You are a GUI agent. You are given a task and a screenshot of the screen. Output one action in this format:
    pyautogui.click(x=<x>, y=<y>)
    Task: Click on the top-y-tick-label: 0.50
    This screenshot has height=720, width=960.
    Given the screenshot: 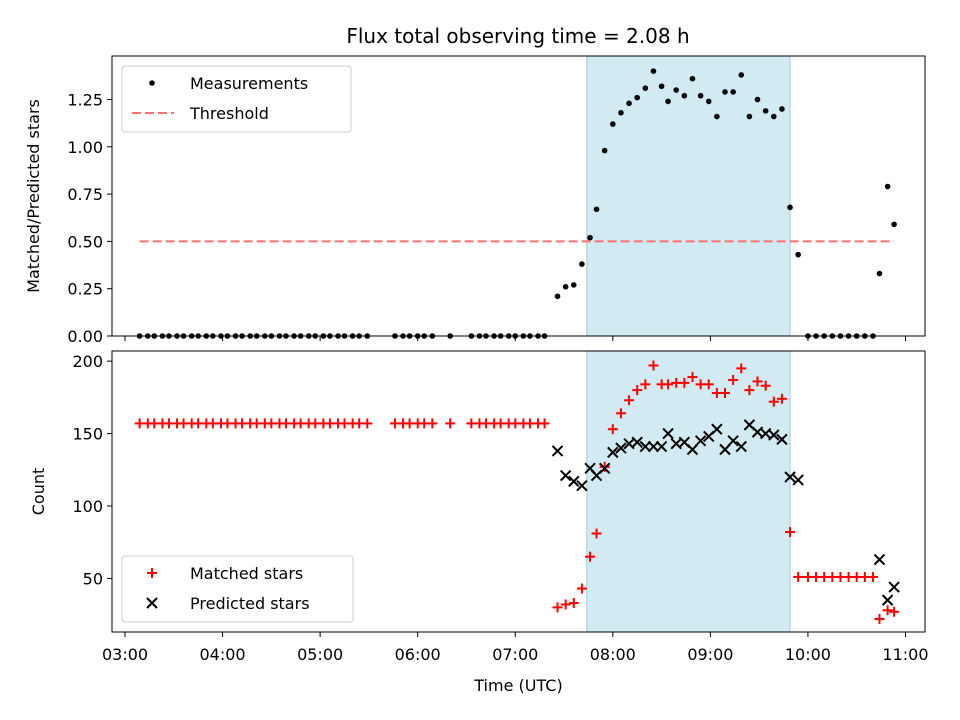 What is the action you would take?
    pyautogui.click(x=85, y=241)
    